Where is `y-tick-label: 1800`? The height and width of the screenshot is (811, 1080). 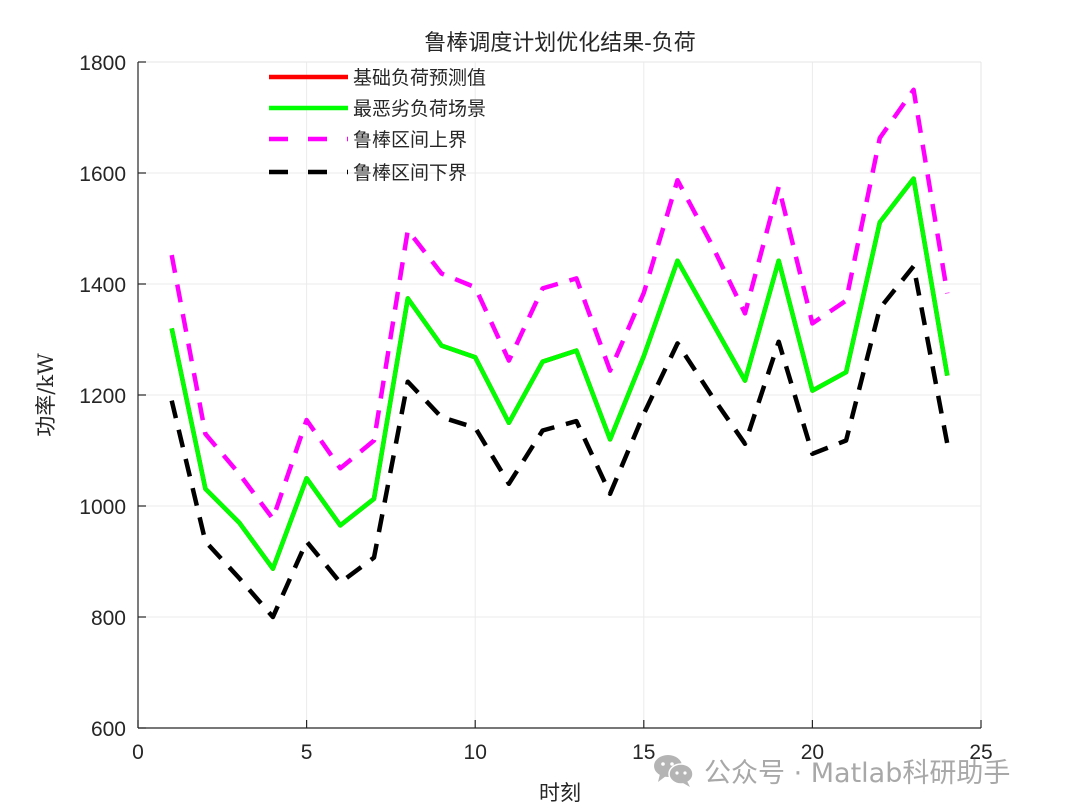 y-tick-label: 1800 is located at coordinates (102, 63).